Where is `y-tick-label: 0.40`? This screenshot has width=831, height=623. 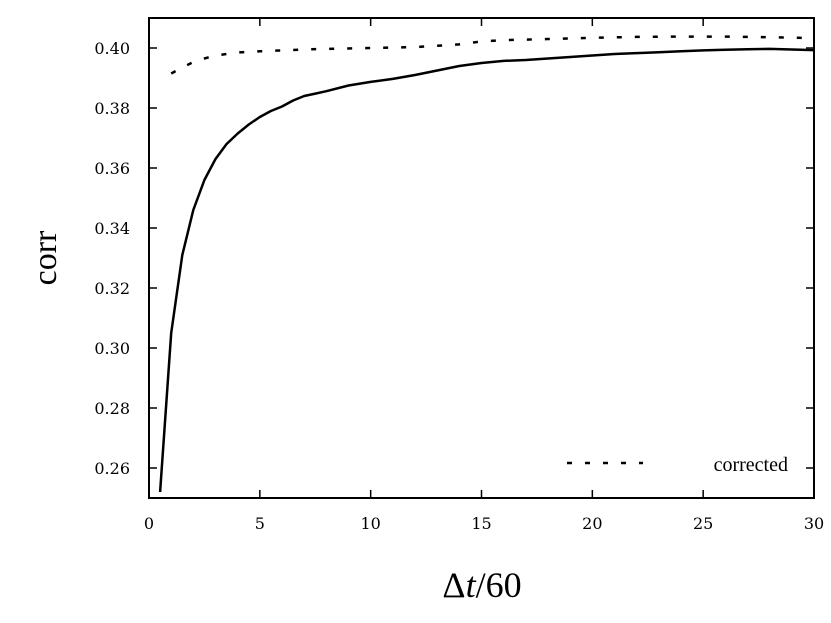
y-tick-label: 0.40 is located at coordinates (112, 48).